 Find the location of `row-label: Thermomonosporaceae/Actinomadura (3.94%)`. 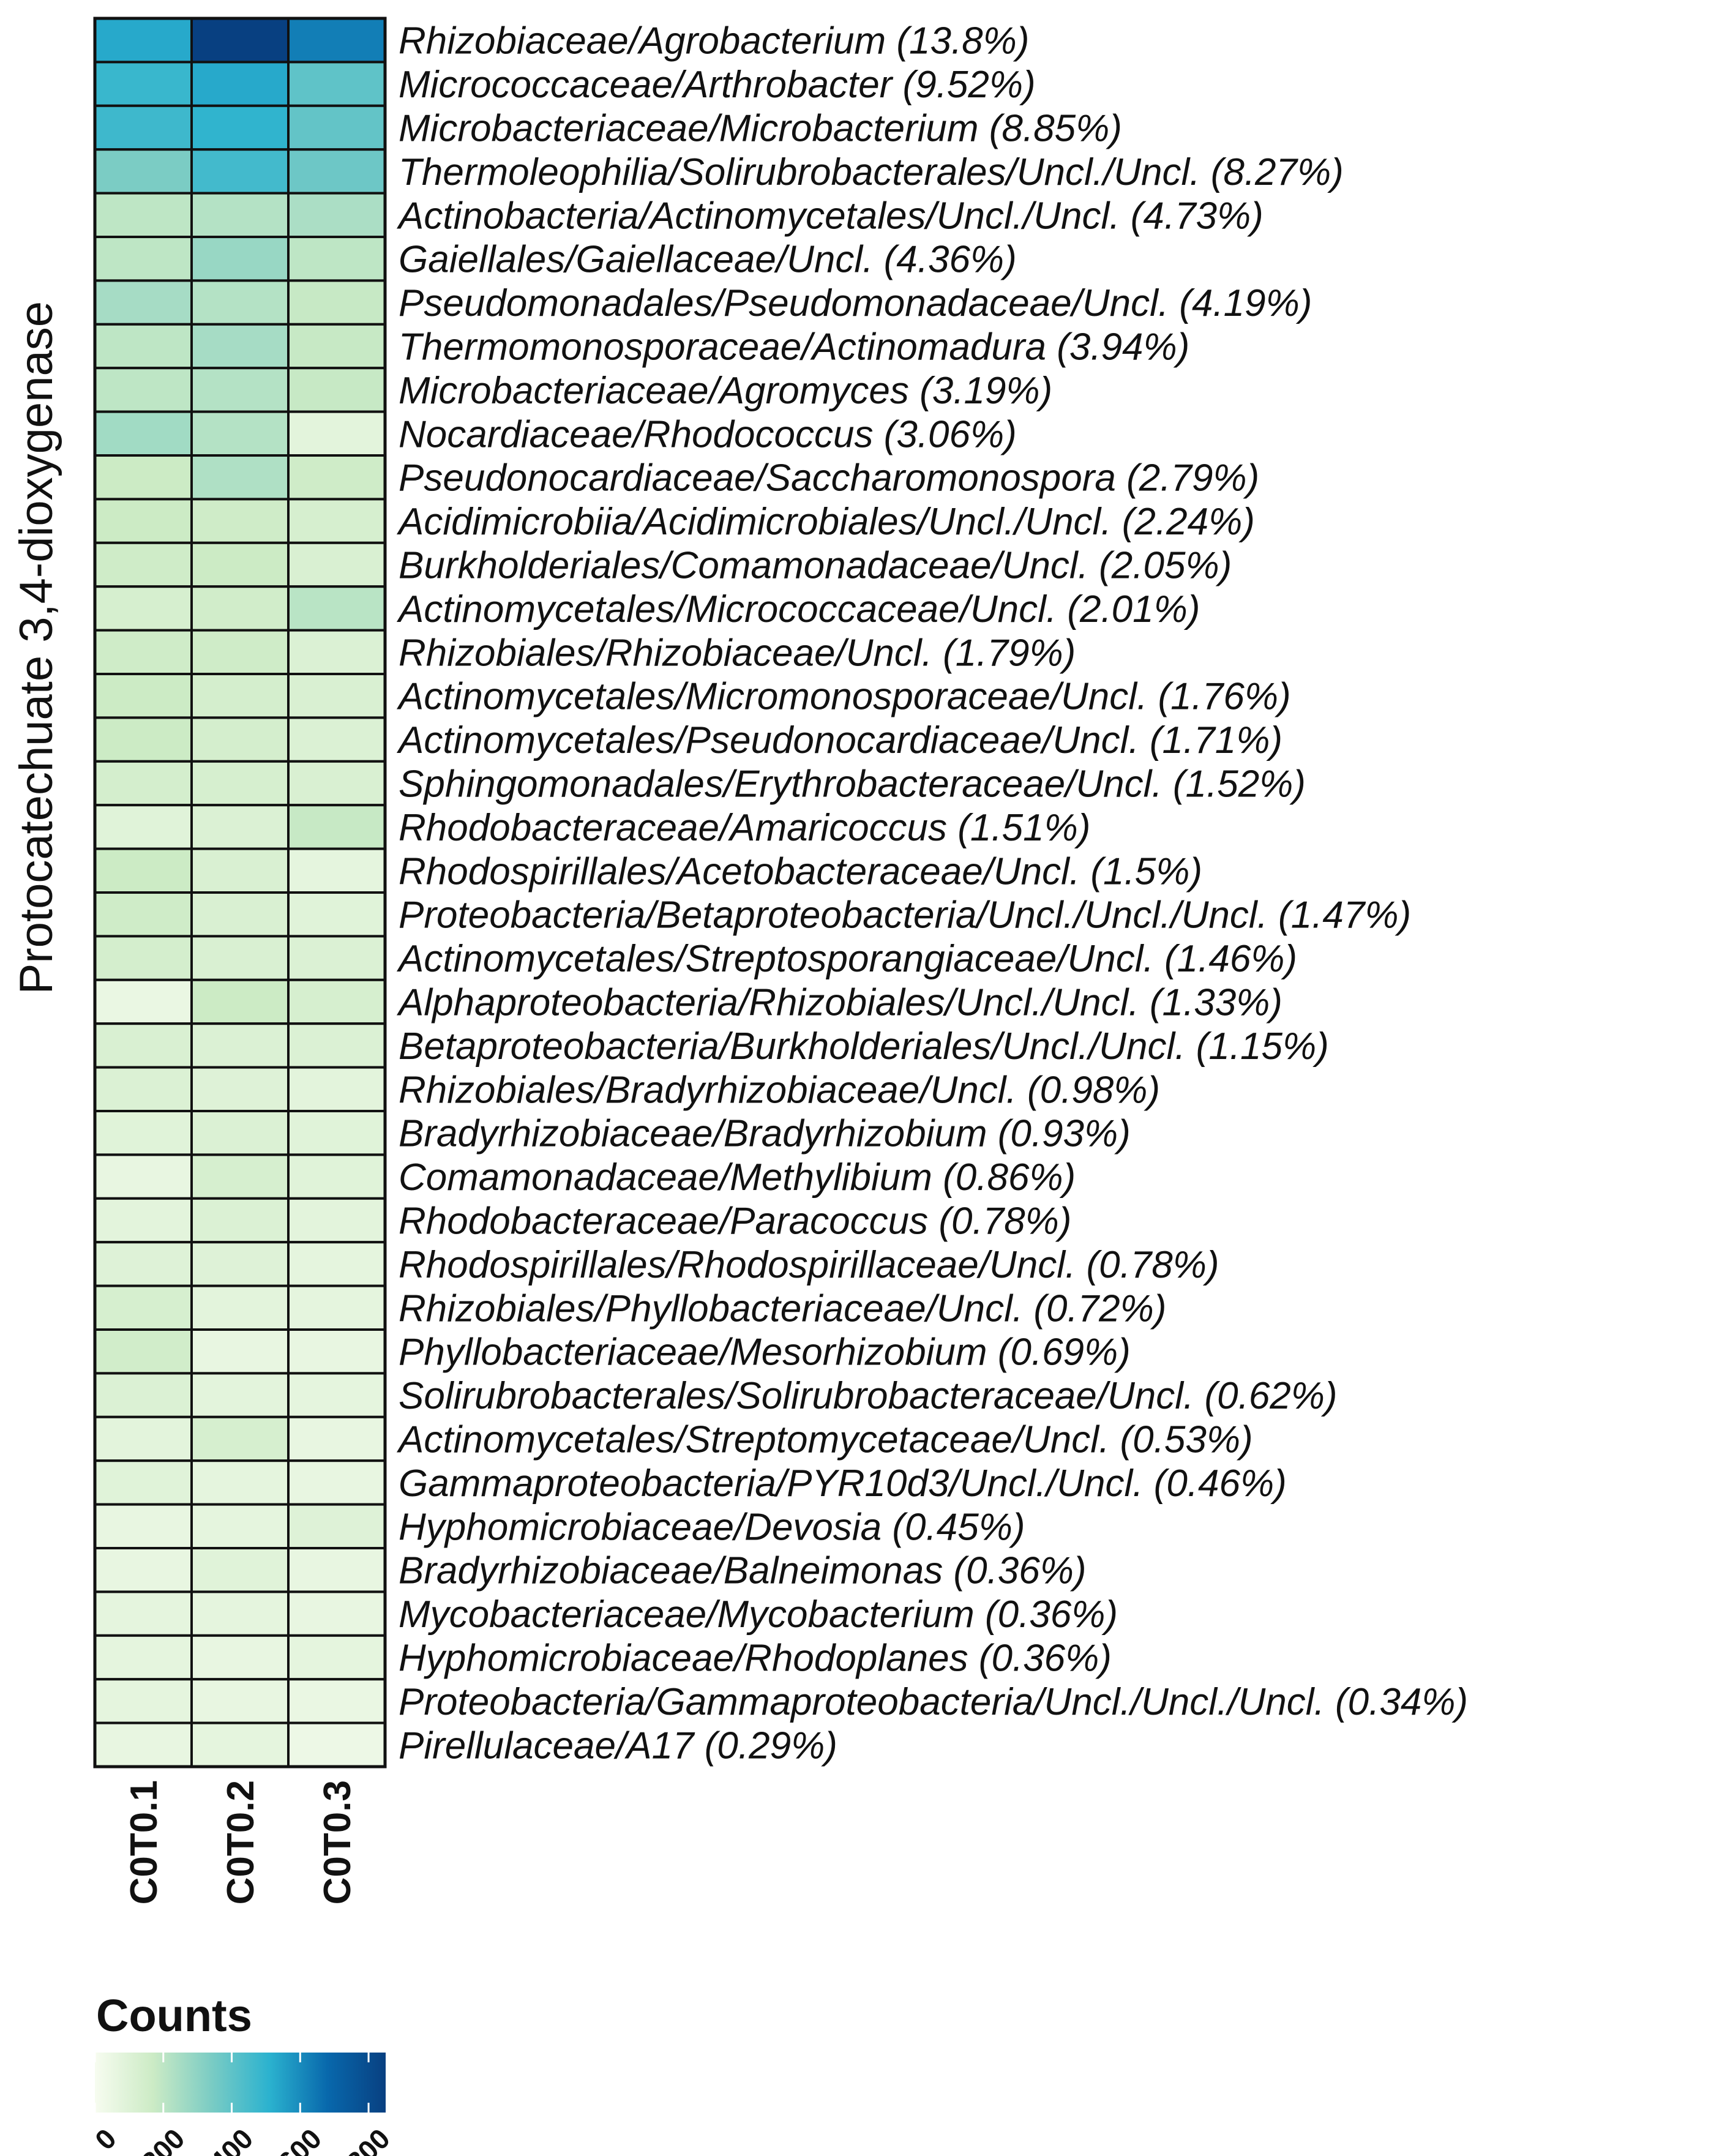

row-label: Thermomonosporaceae/Actinomadura (3.94%) is located at coordinates (794, 348).